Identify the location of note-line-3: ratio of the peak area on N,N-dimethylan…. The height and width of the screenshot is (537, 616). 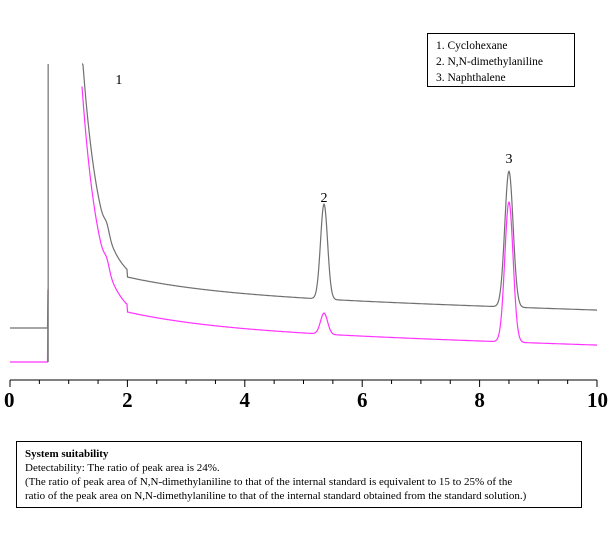
(276, 496).